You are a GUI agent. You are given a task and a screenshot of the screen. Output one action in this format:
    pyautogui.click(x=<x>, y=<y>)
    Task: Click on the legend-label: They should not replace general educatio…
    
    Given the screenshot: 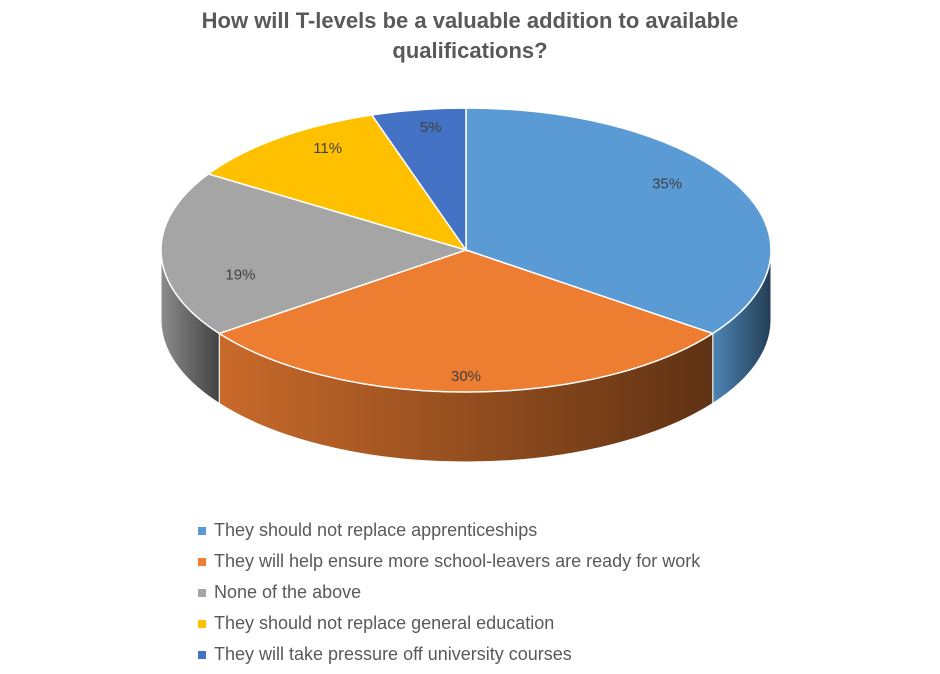 What is the action you would take?
    pyautogui.click(x=384, y=623)
    